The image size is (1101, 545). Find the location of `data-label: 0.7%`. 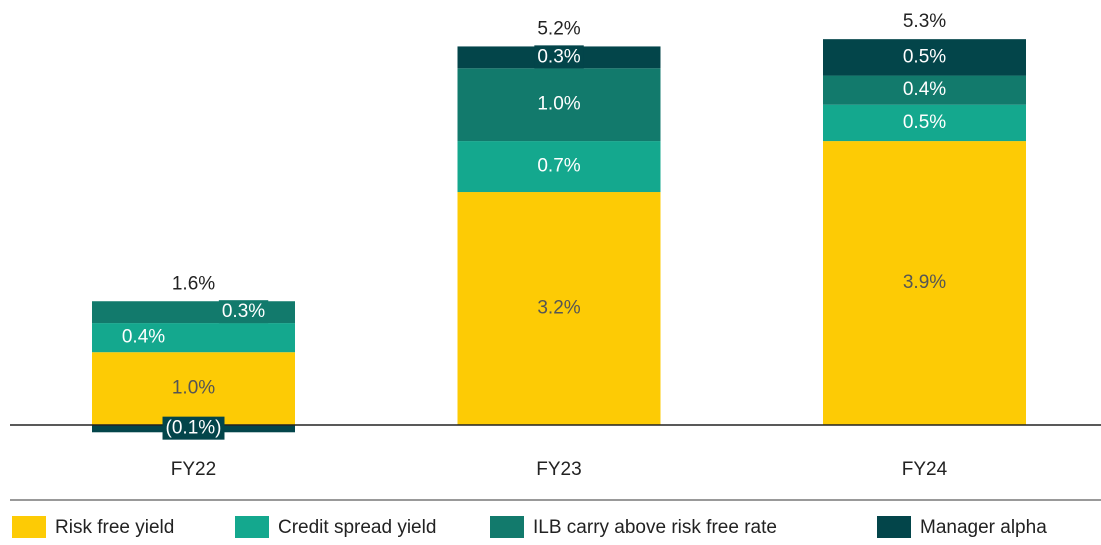

data-label: 0.7% is located at coordinates (558, 166).